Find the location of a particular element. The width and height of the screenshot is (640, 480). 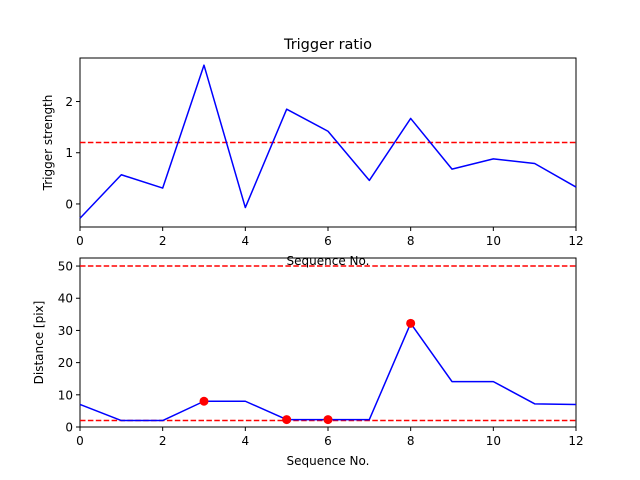

y-tick-label: 40 is located at coordinates (65, 299).